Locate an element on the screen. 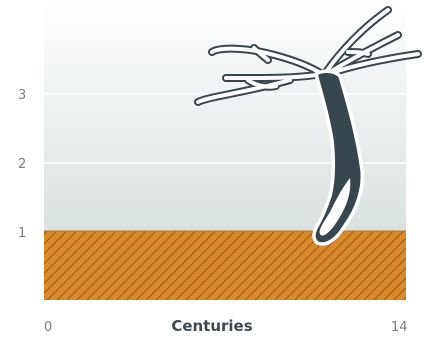  x-axis-title: Centuries is located at coordinates (211, 326).